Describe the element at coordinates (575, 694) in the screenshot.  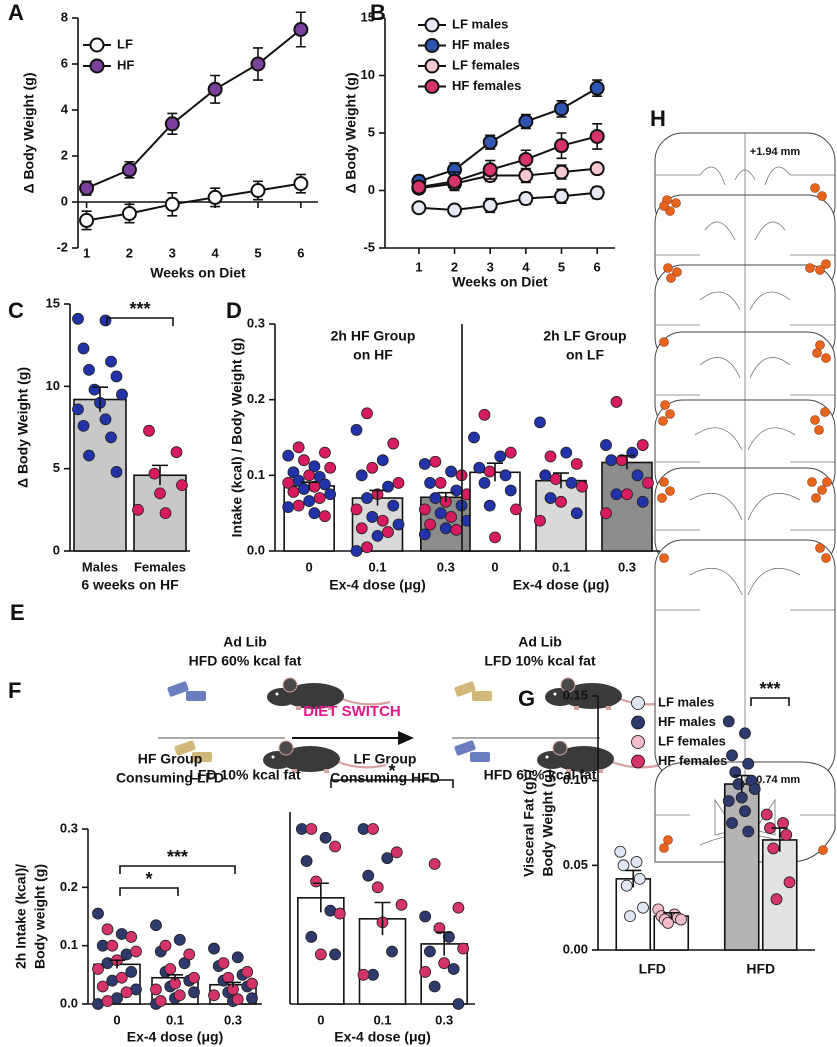
I see `y-tick-label: 0.15` at that location.